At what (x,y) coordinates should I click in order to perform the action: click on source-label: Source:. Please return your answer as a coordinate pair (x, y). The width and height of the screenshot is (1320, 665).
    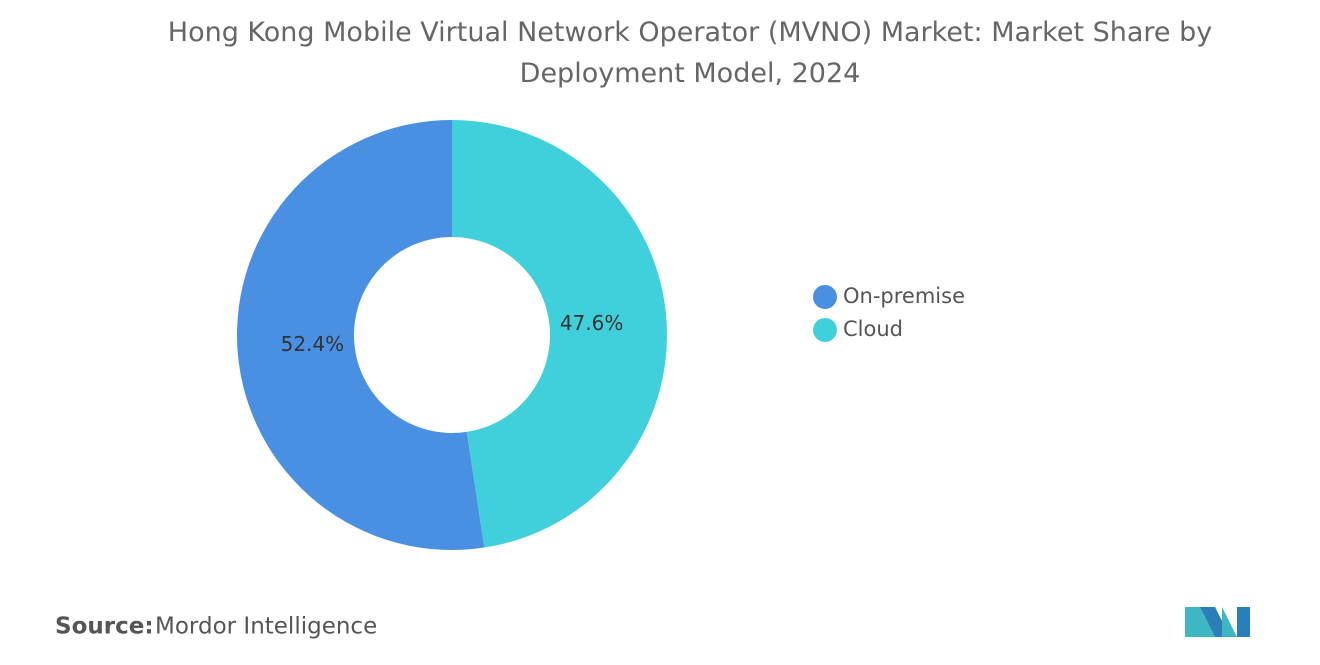
    Looking at the image, I should click on (104, 627).